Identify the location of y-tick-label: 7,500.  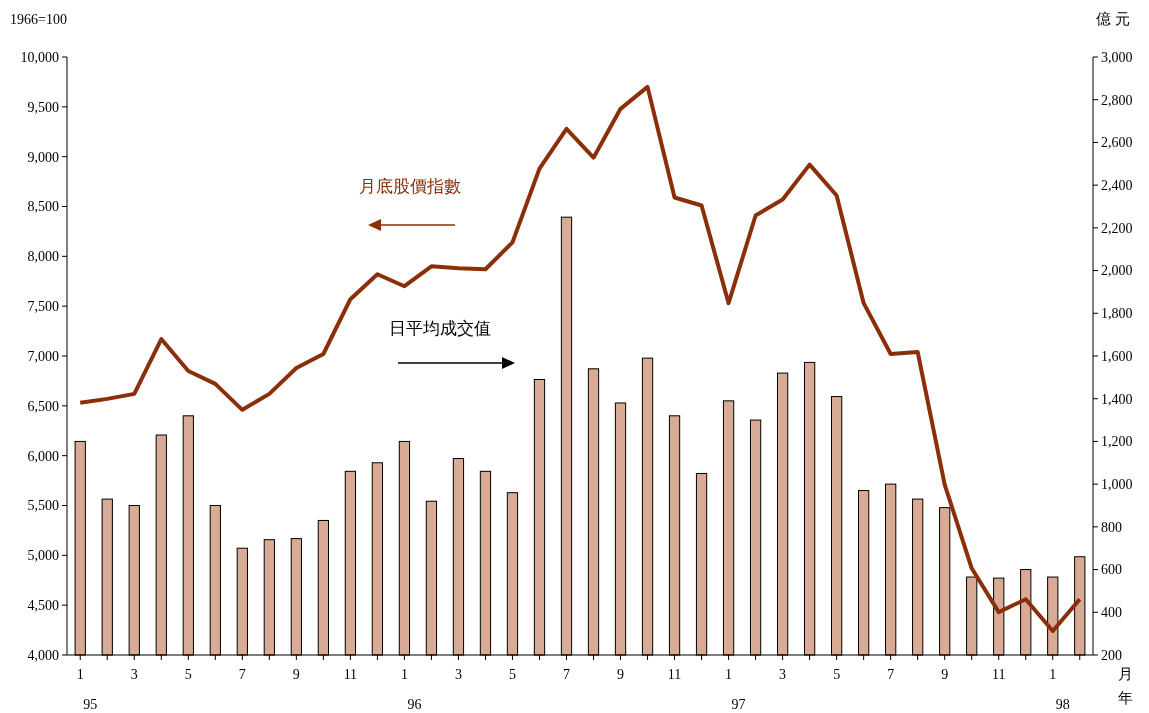
(43, 307).